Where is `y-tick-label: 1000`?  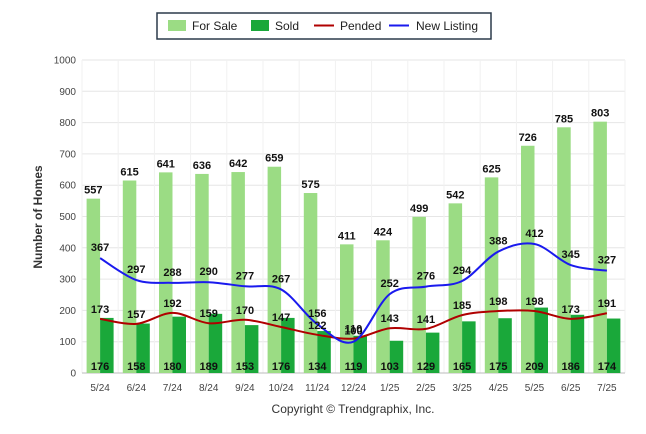 y-tick-label: 1000 is located at coordinates (65, 61).